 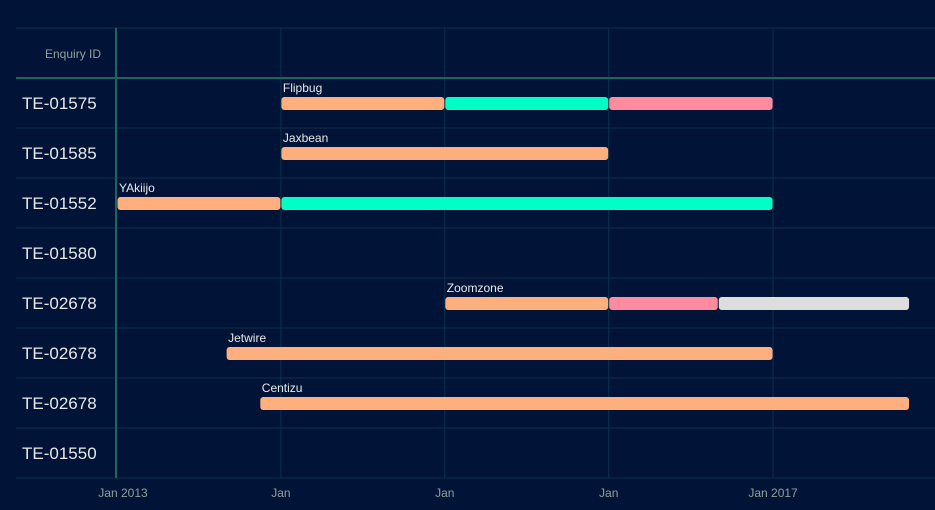 I want to click on bar-label: Zoomzone, so click(x=475, y=288).